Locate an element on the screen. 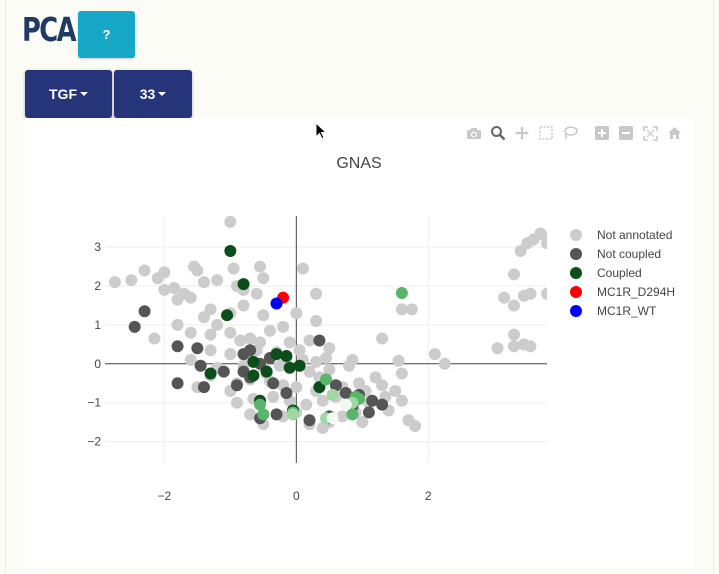 The width and height of the screenshot is (719, 574). help-button: ? is located at coordinates (106, 34).